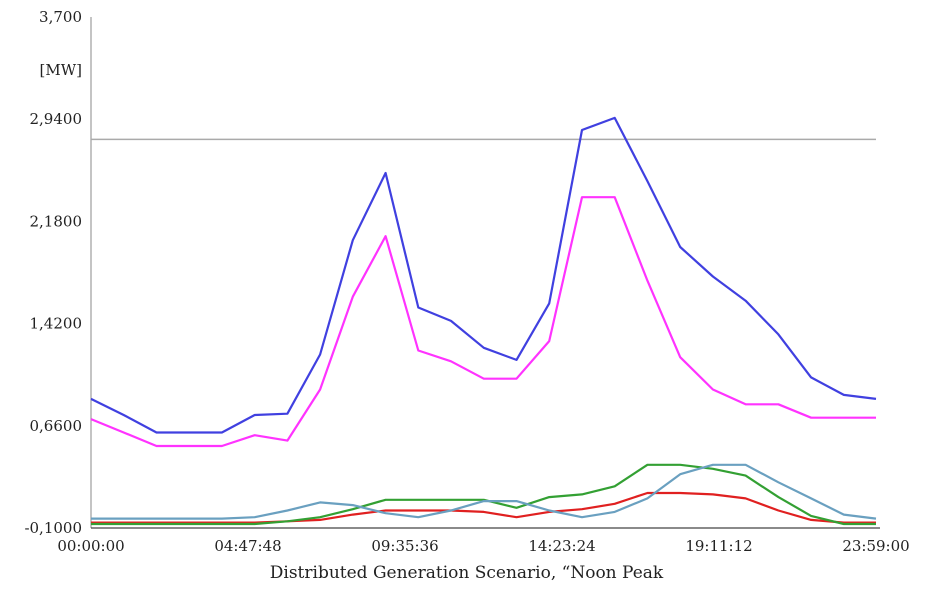 This screenshot has width=933, height=594. What do you see at coordinates (247, 546) in the screenshot?
I see `x-tick-label: 04:47:48` at bounding box center [247, 546].